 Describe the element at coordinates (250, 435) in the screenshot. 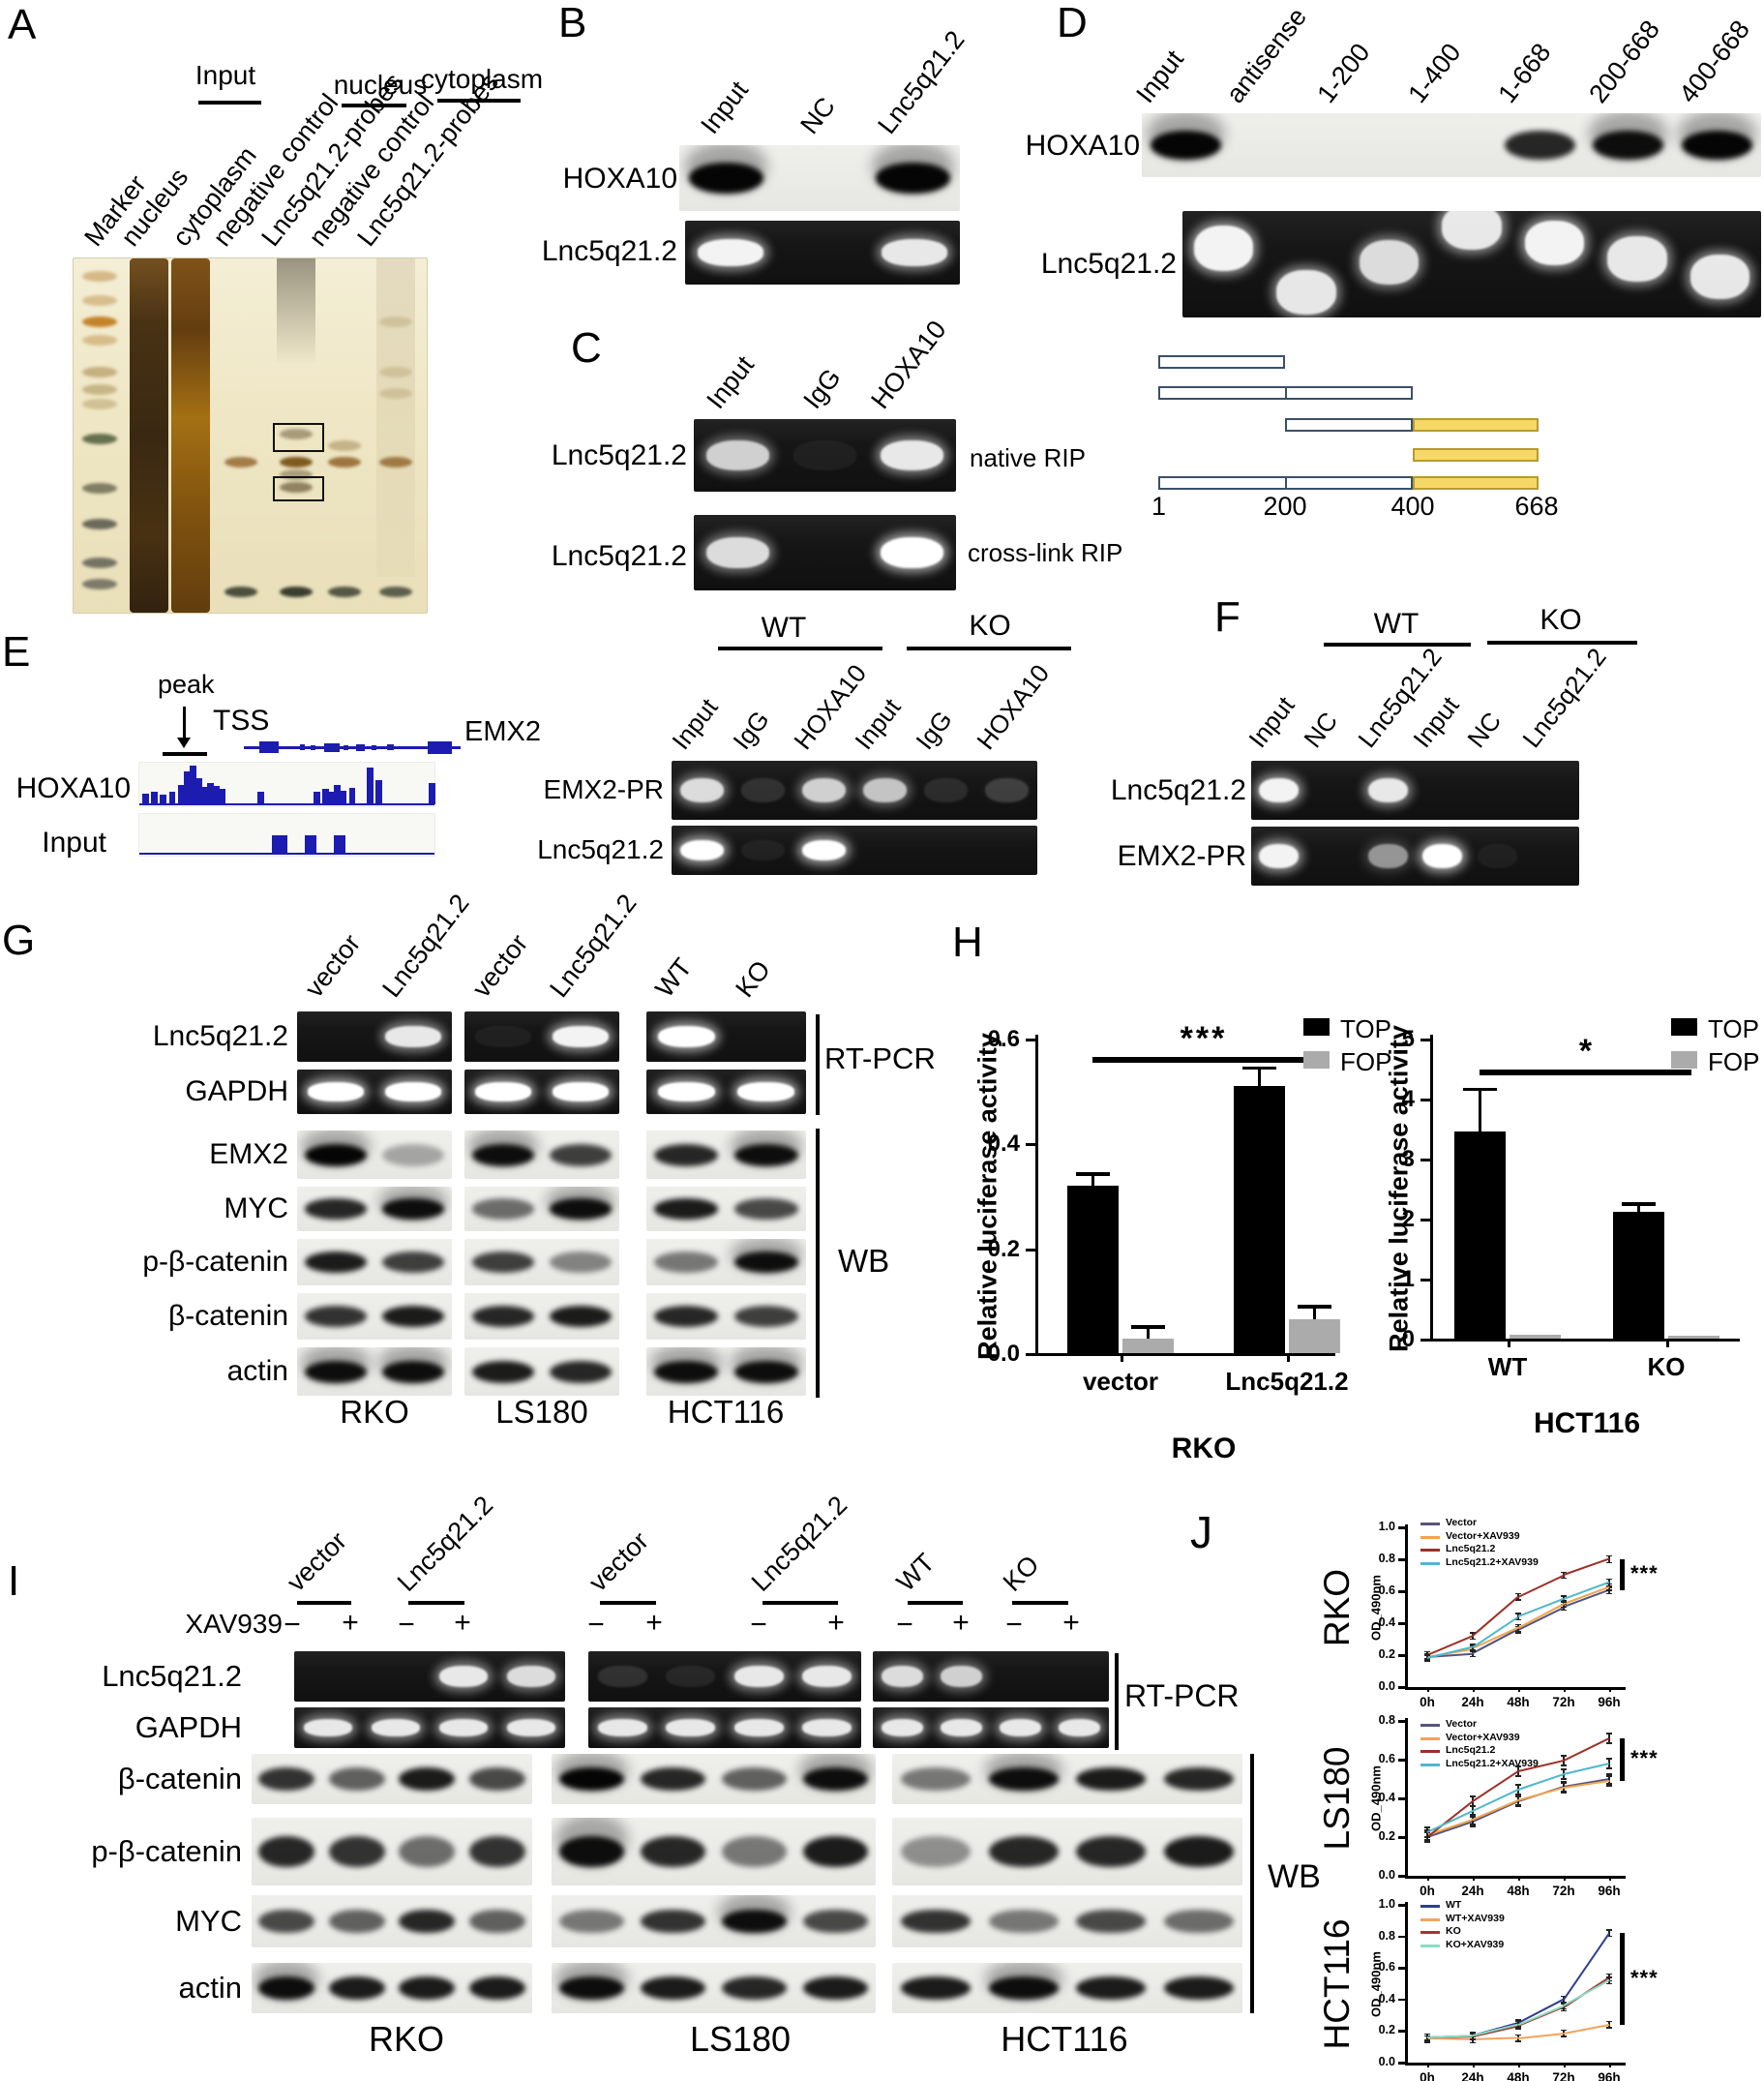

I see `silver-stain-gel` at that location.